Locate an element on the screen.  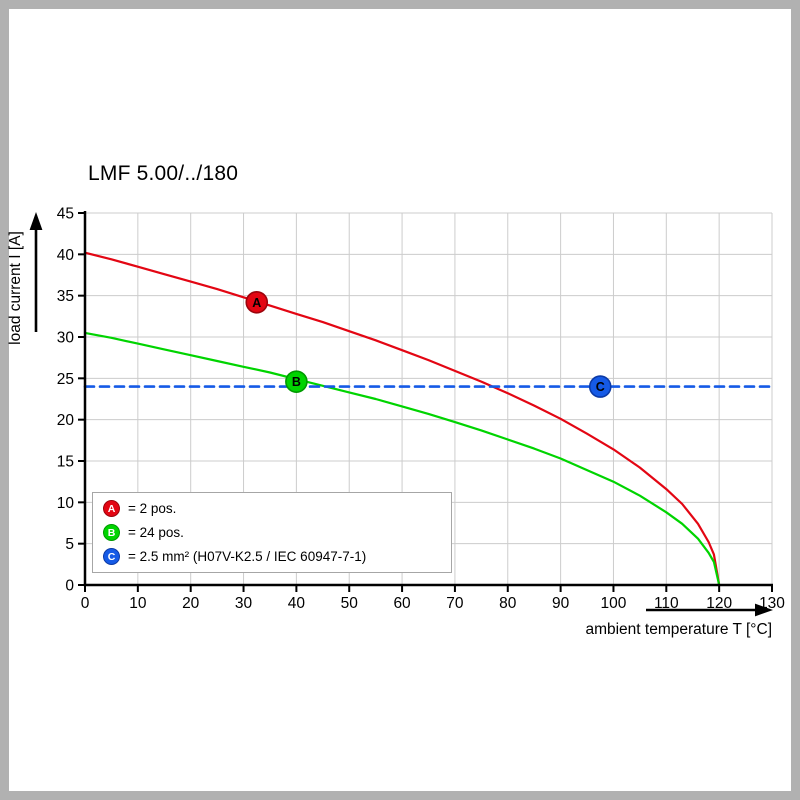
x-tick-label: 120 is located at coordinates (719, 603).